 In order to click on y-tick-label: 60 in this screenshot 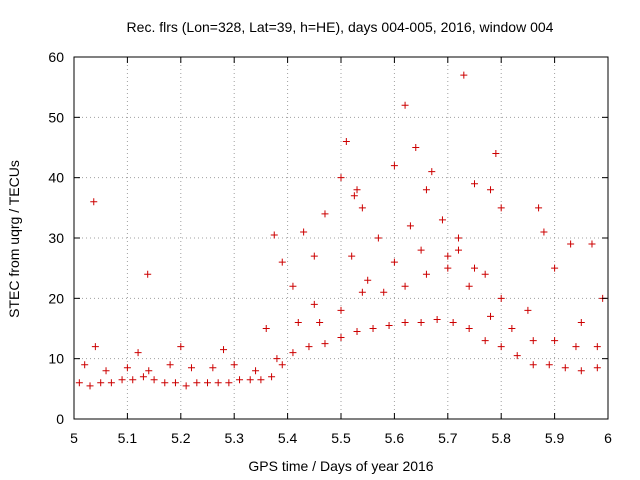, I will do `click(56, 57)`.